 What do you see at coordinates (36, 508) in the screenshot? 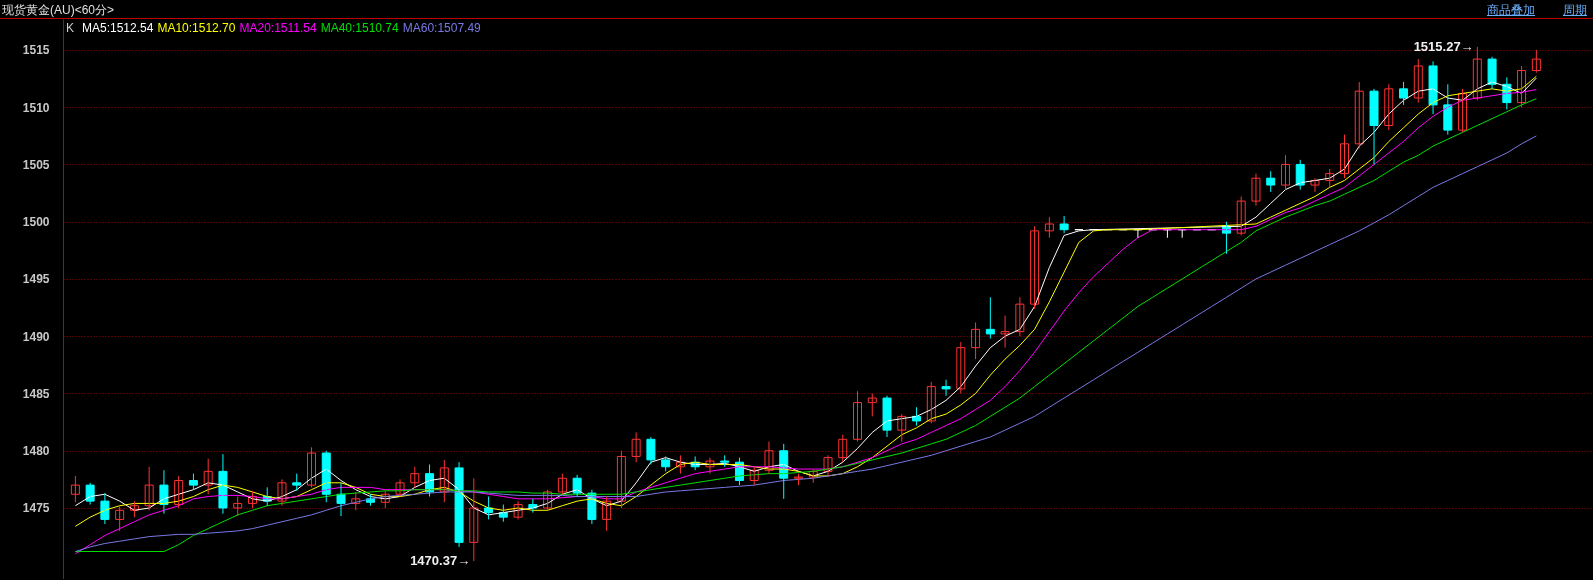
I see `y-tick-label: 1475` at bounding box center [36, 508].